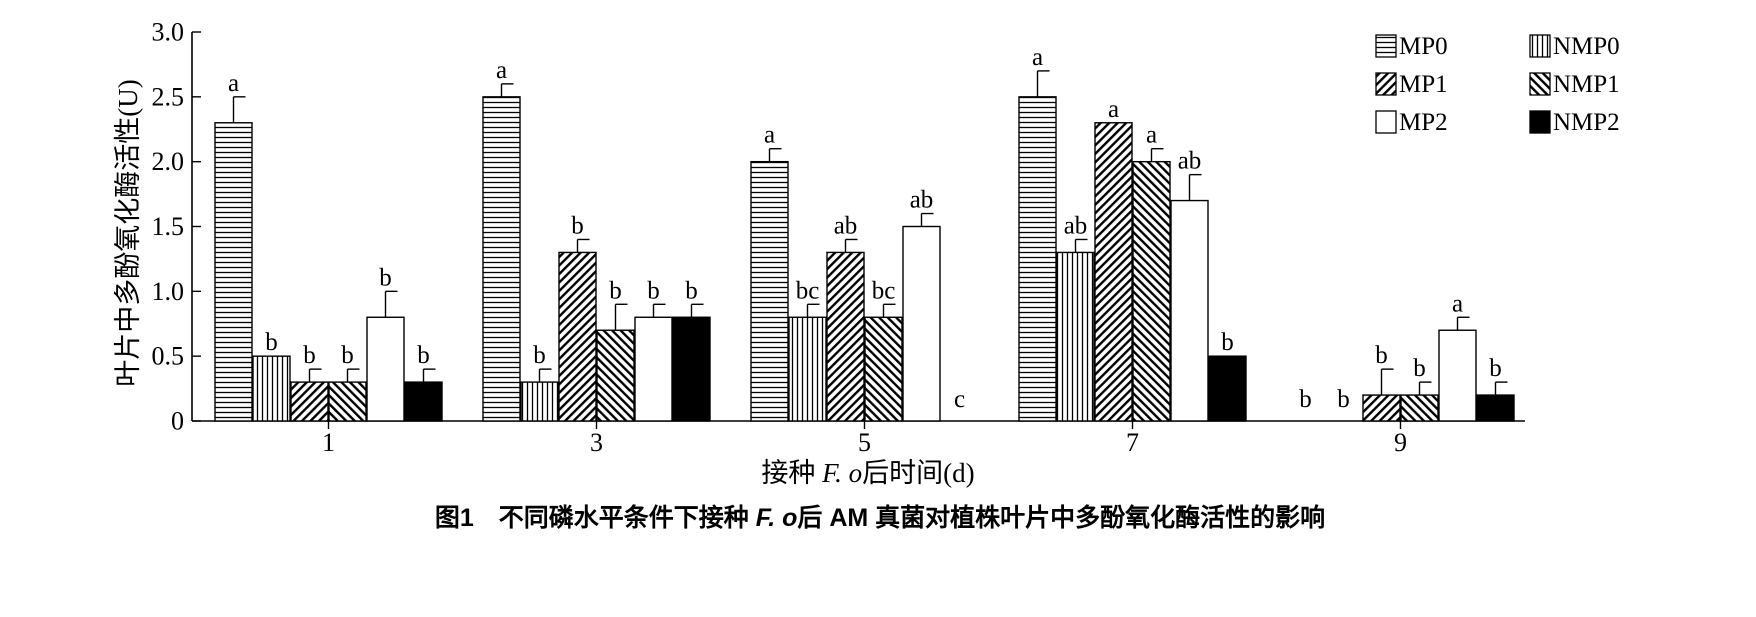 This screenshot has height=617, width=1756. Describe the element at coordinates (168, 96) in the screenshot. I see `y-tick-label: 2.5` at that location.